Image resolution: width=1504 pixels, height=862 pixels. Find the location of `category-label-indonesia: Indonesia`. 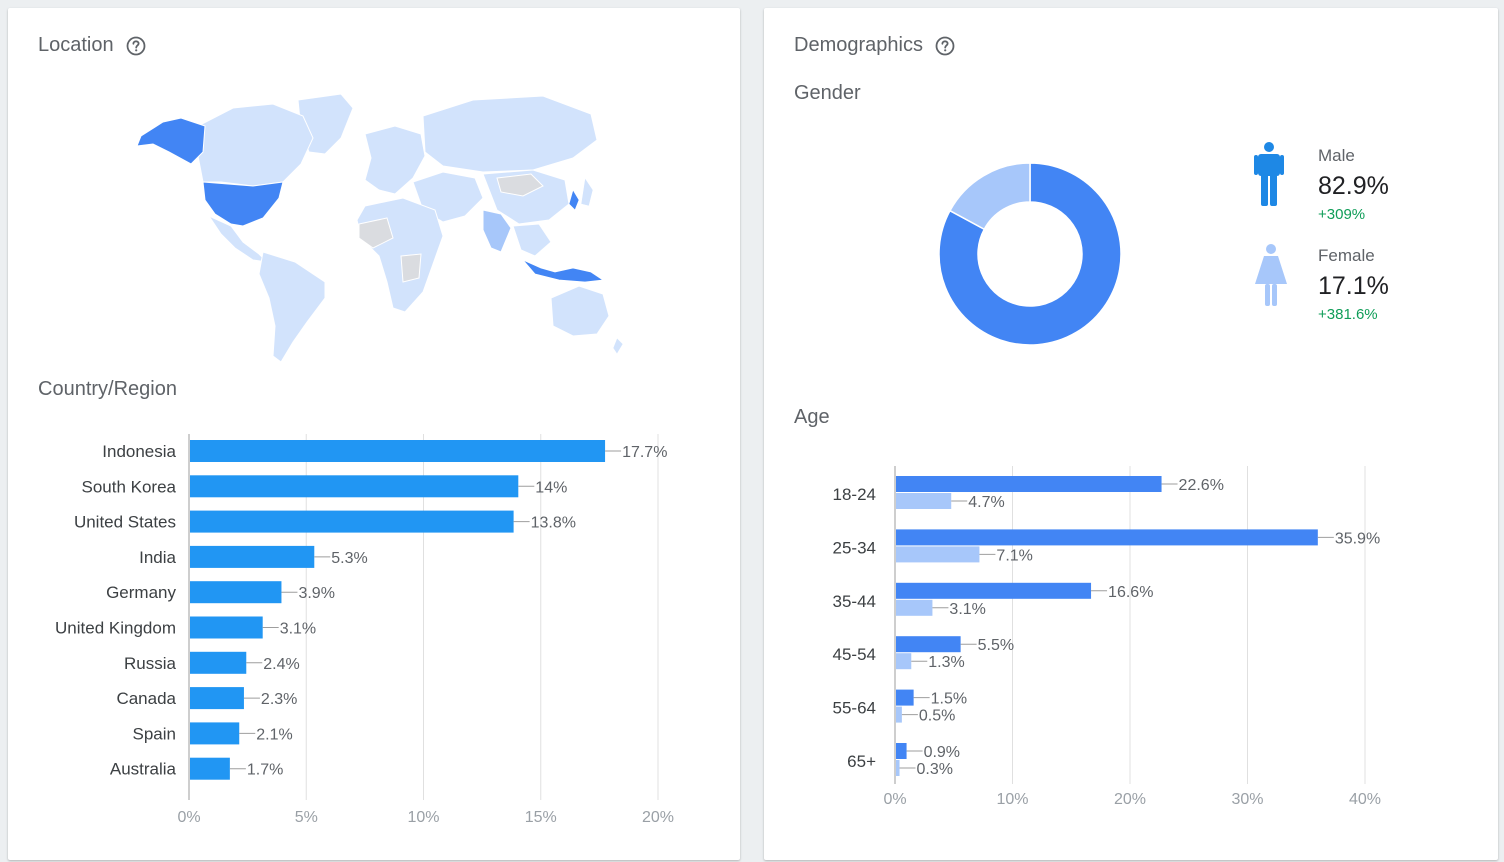

category-label-indonesia: Indonesia is located at coordinates (139, 451).